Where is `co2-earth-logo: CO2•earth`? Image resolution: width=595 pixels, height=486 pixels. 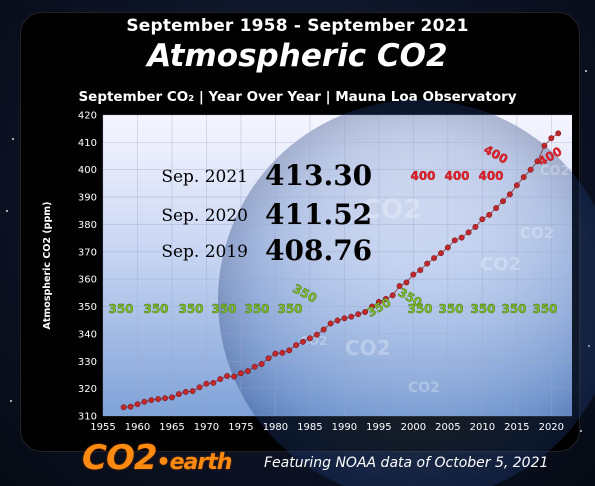 co2-earth-logo: CO2•earth is located at coordinates (157, 458).